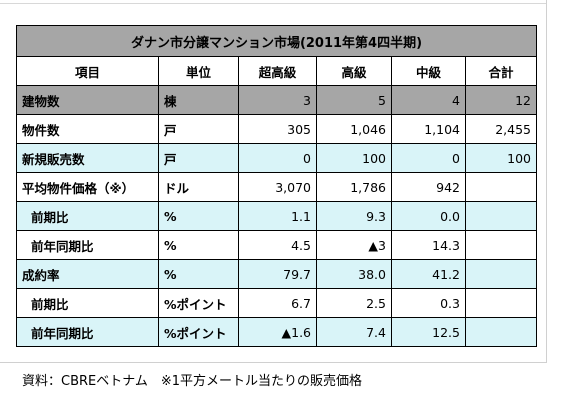  What do you see at coordinates (428, 71) in the screenshot?
I see `header-mid: 中級` at bounding box center [428, 71].